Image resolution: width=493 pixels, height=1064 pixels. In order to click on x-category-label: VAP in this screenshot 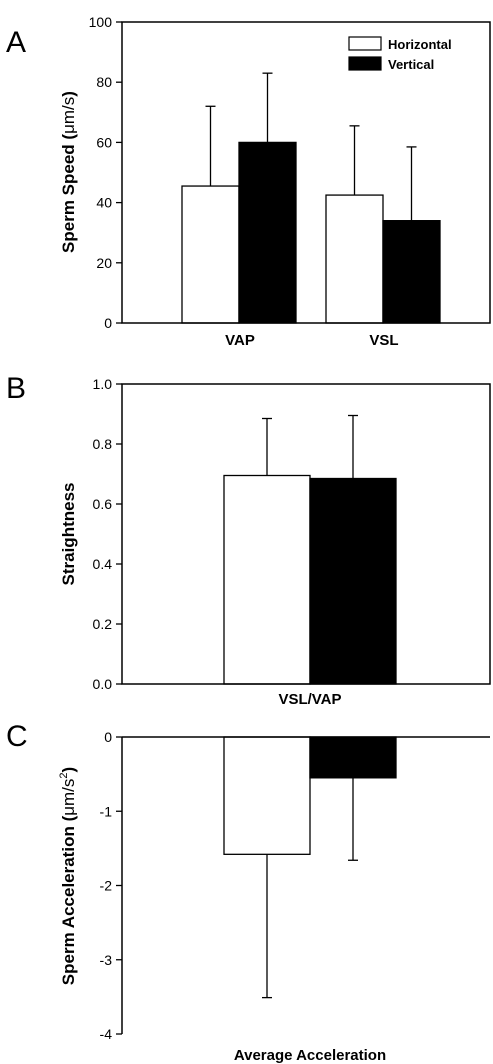, I will do `click(240, 340)`.